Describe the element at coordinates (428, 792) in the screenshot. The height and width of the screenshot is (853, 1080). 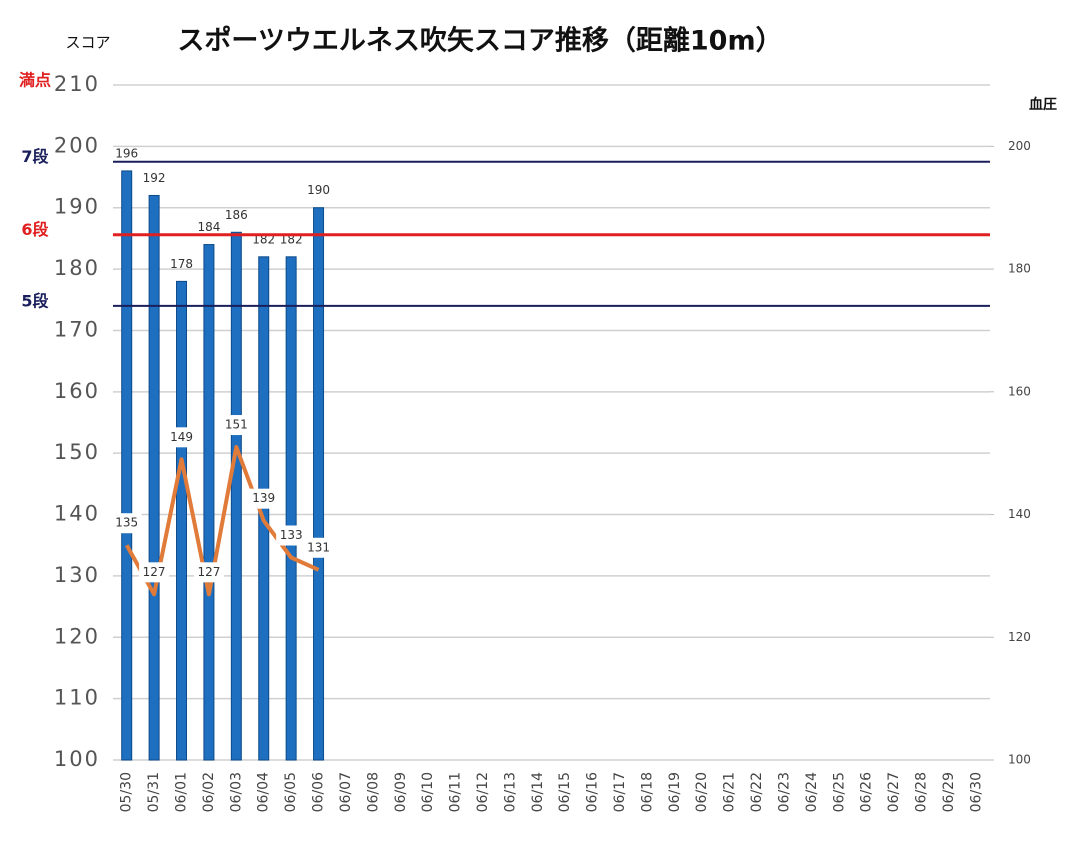
I see `x-tick-label: 06/10` at that location.